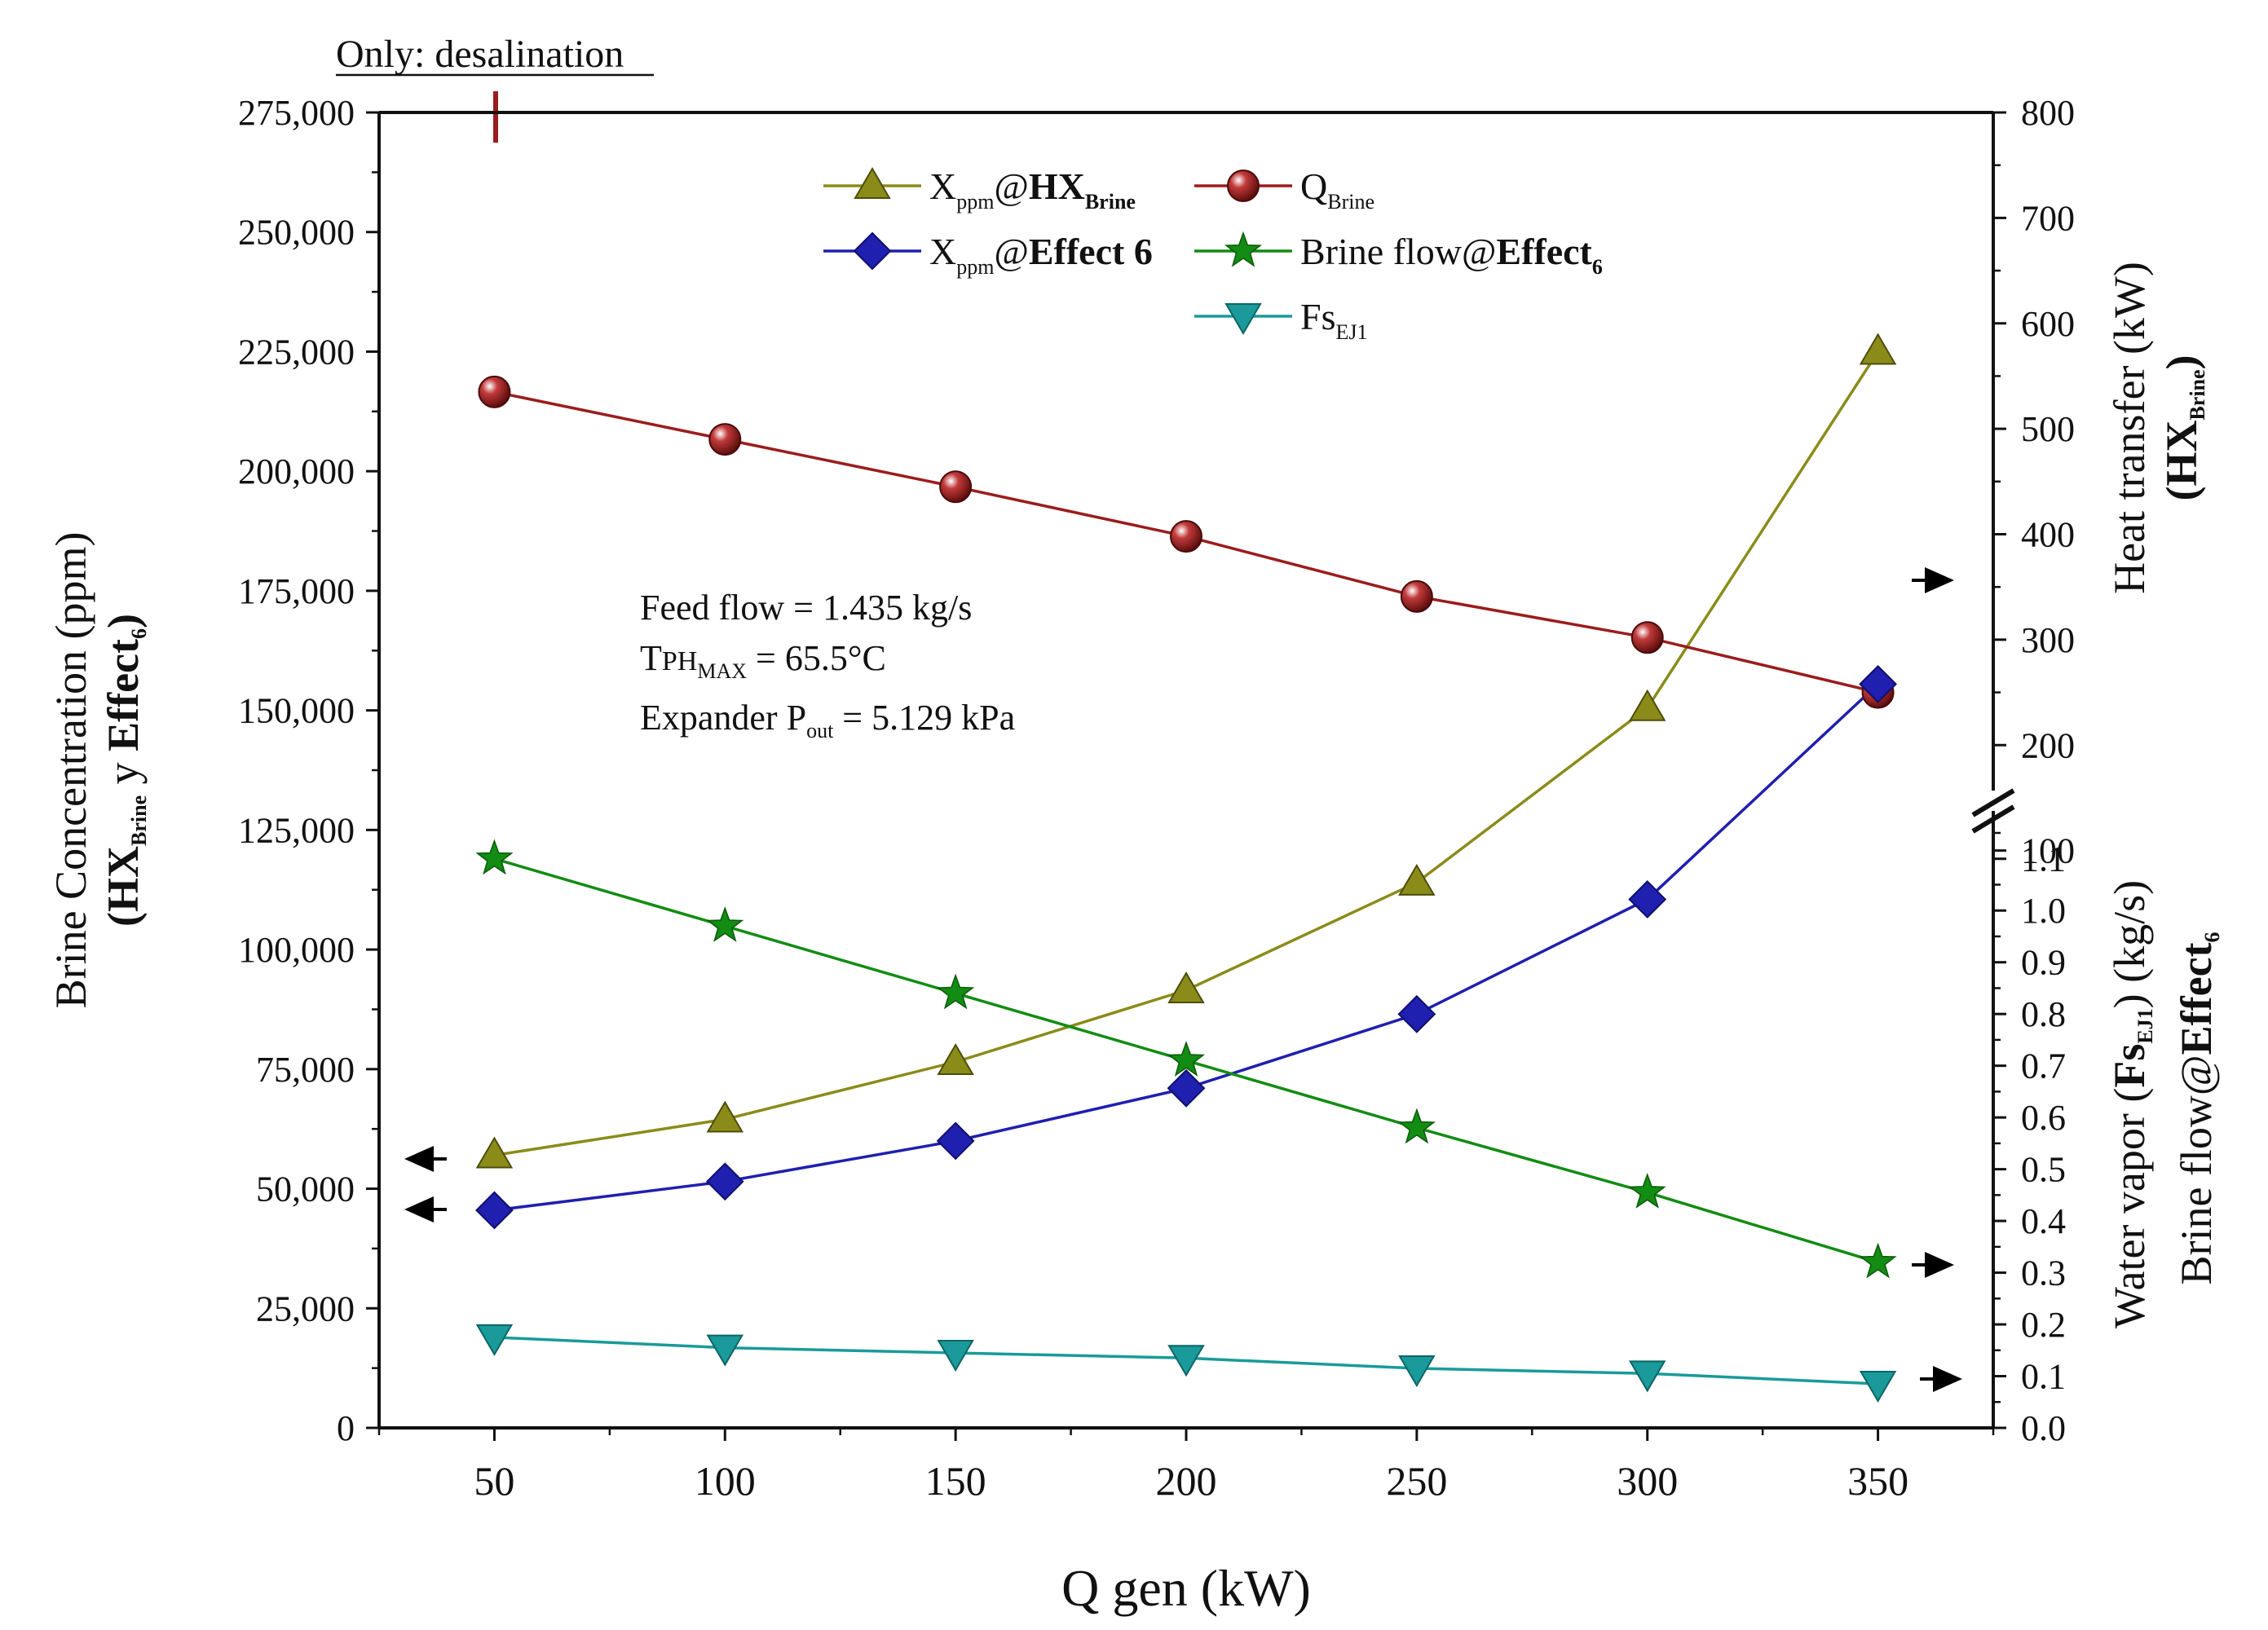 The height and width of the screenshot is (1630, 2268). I want to click on right-lower-tick-label: 0.9, so click(2043, 963).